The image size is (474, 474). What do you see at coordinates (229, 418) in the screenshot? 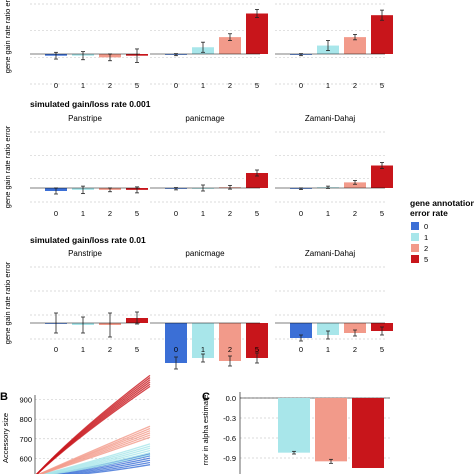
I see `c-y-tick-label: -0.3` at bounding box center [229, 418].